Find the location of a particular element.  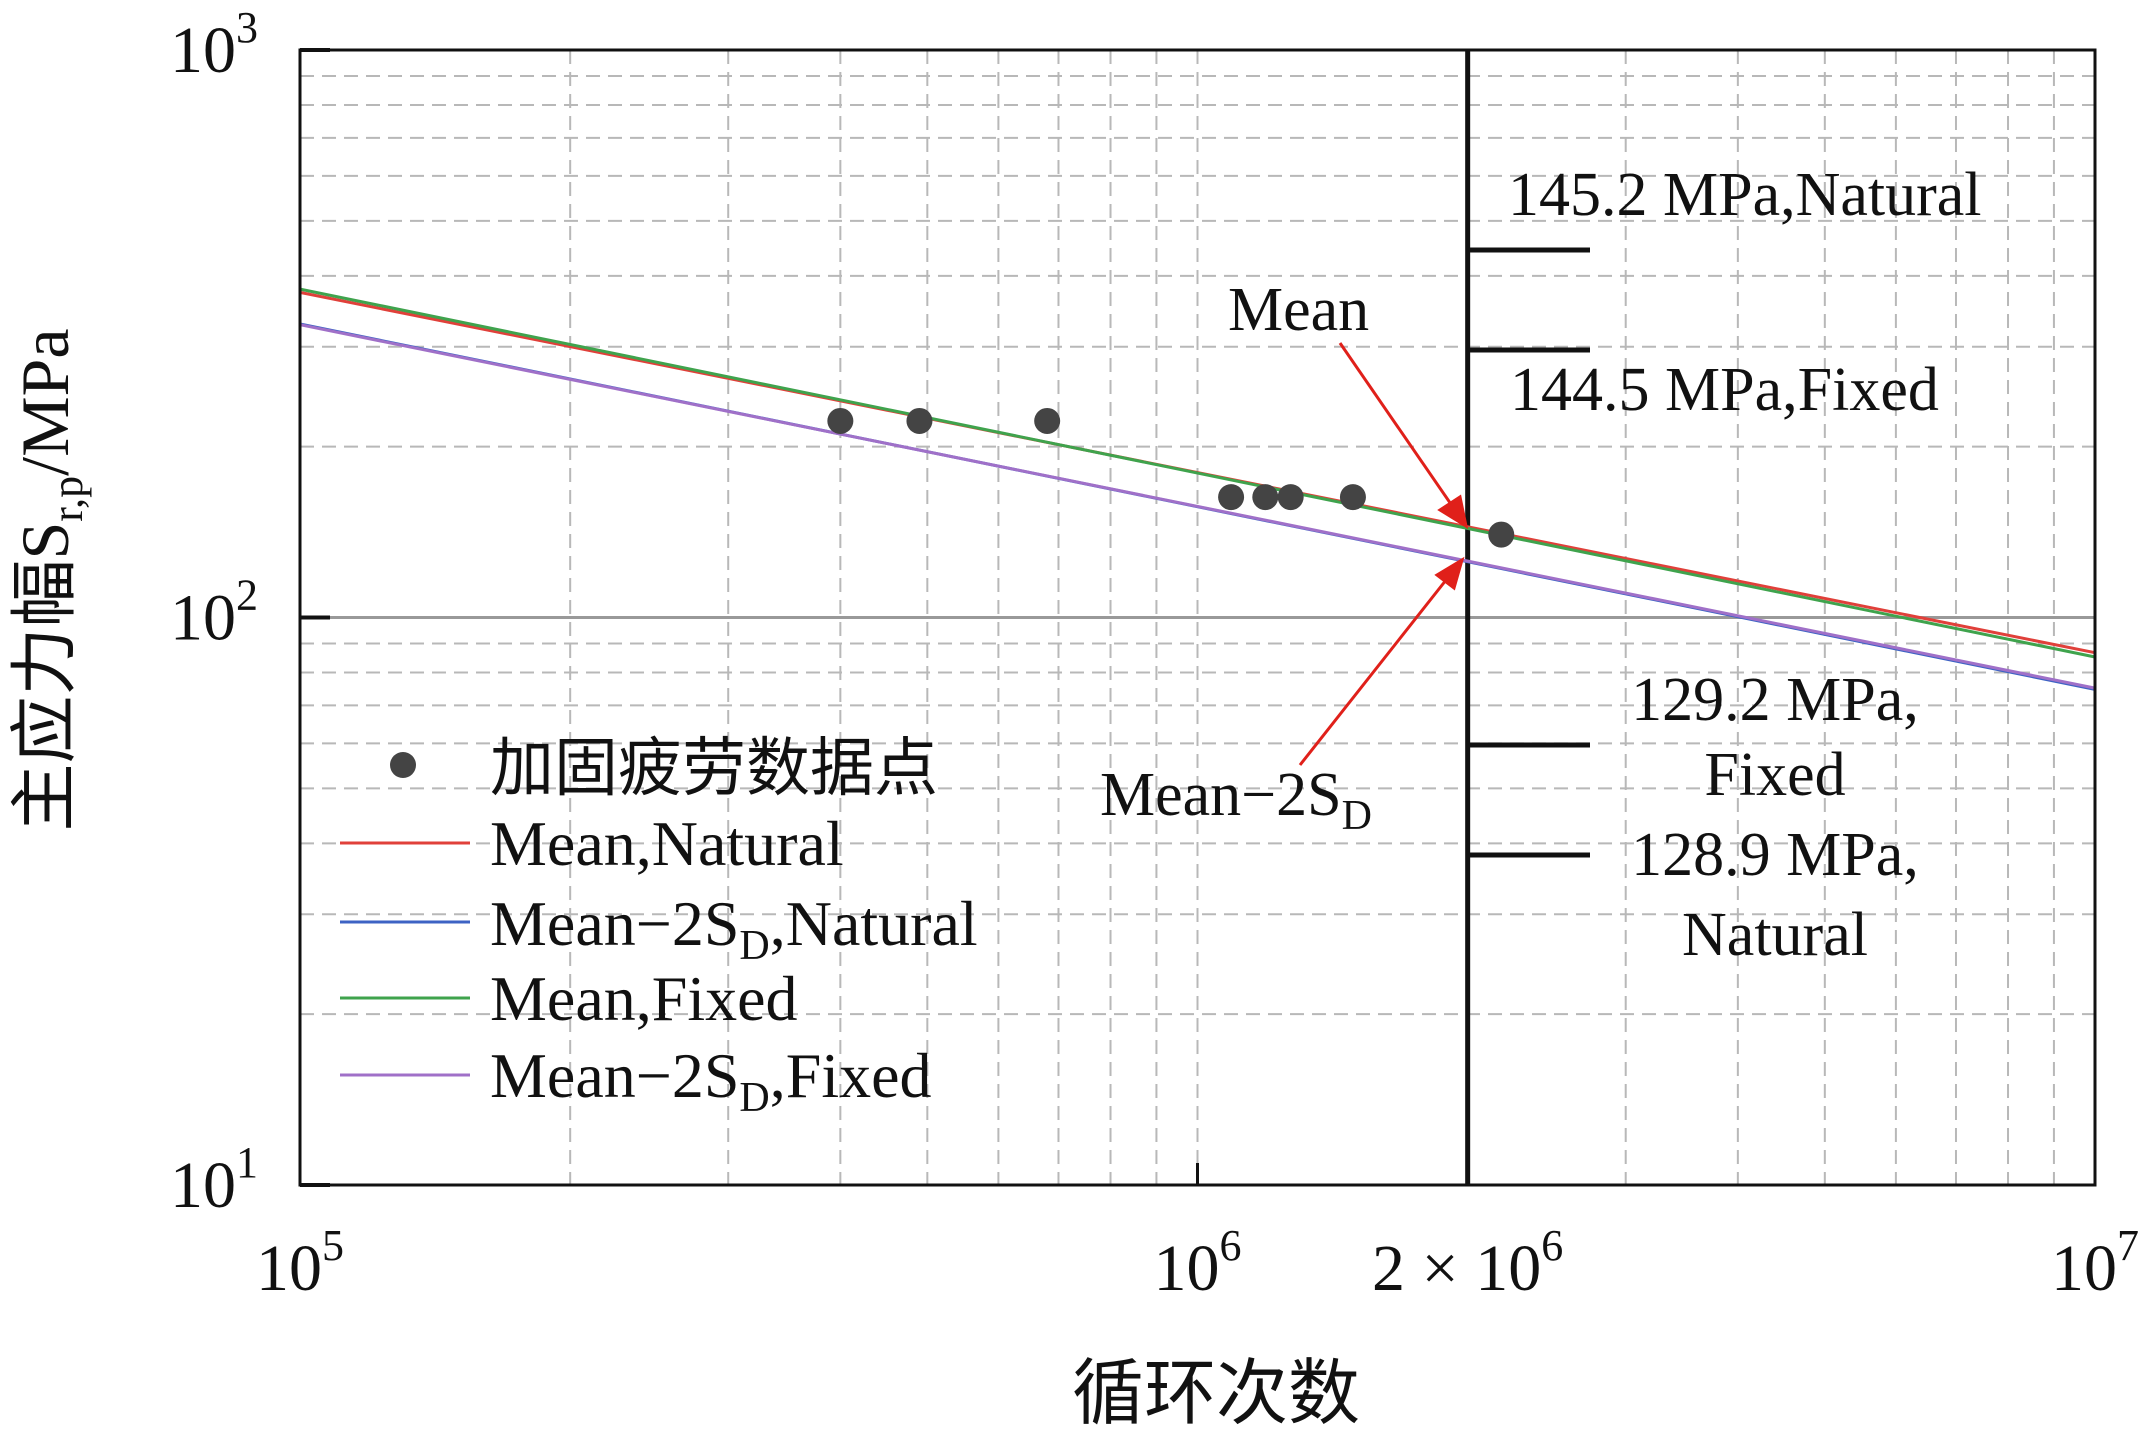

mean-2sd-label: Mean−2SD is located at coordinates (1236, 800).